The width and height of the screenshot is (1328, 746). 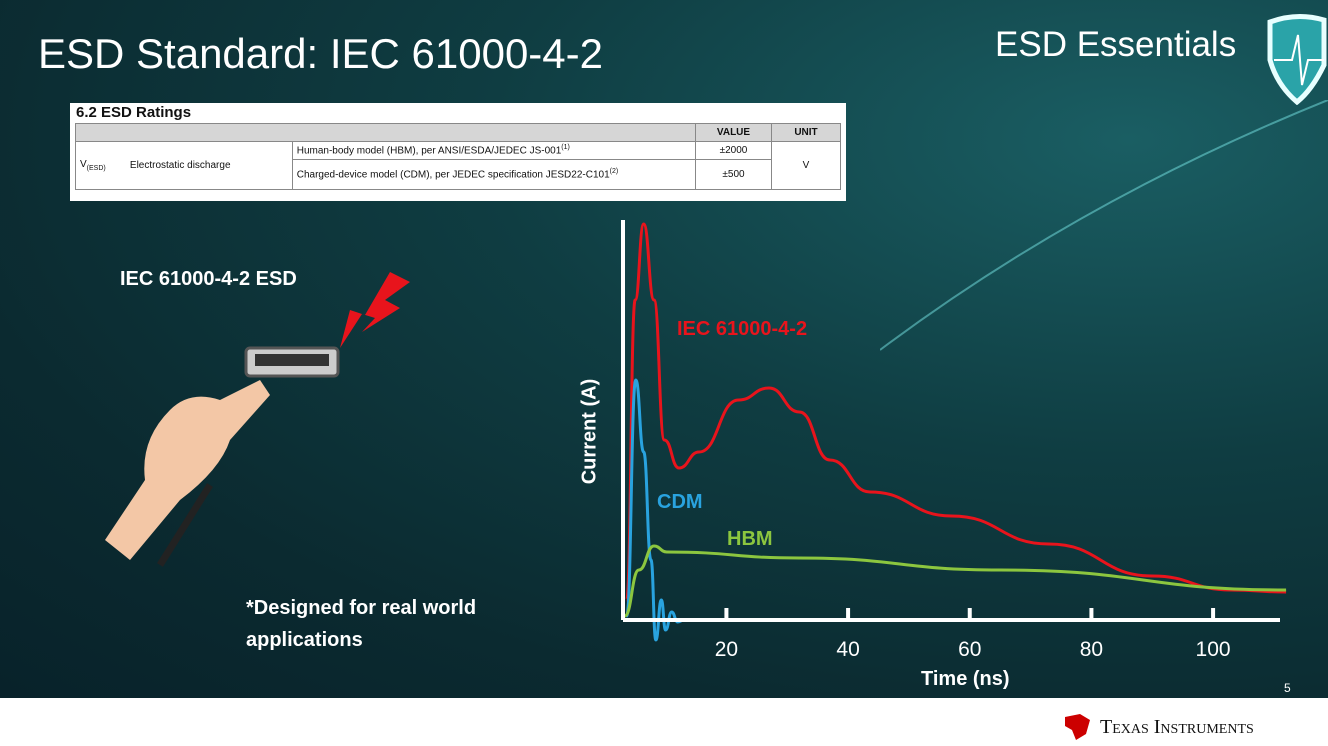 What do you see at coordinates (1287, 688) in the screenshot?
I see `slide-number: 5` at bounding box center [1287, 688].